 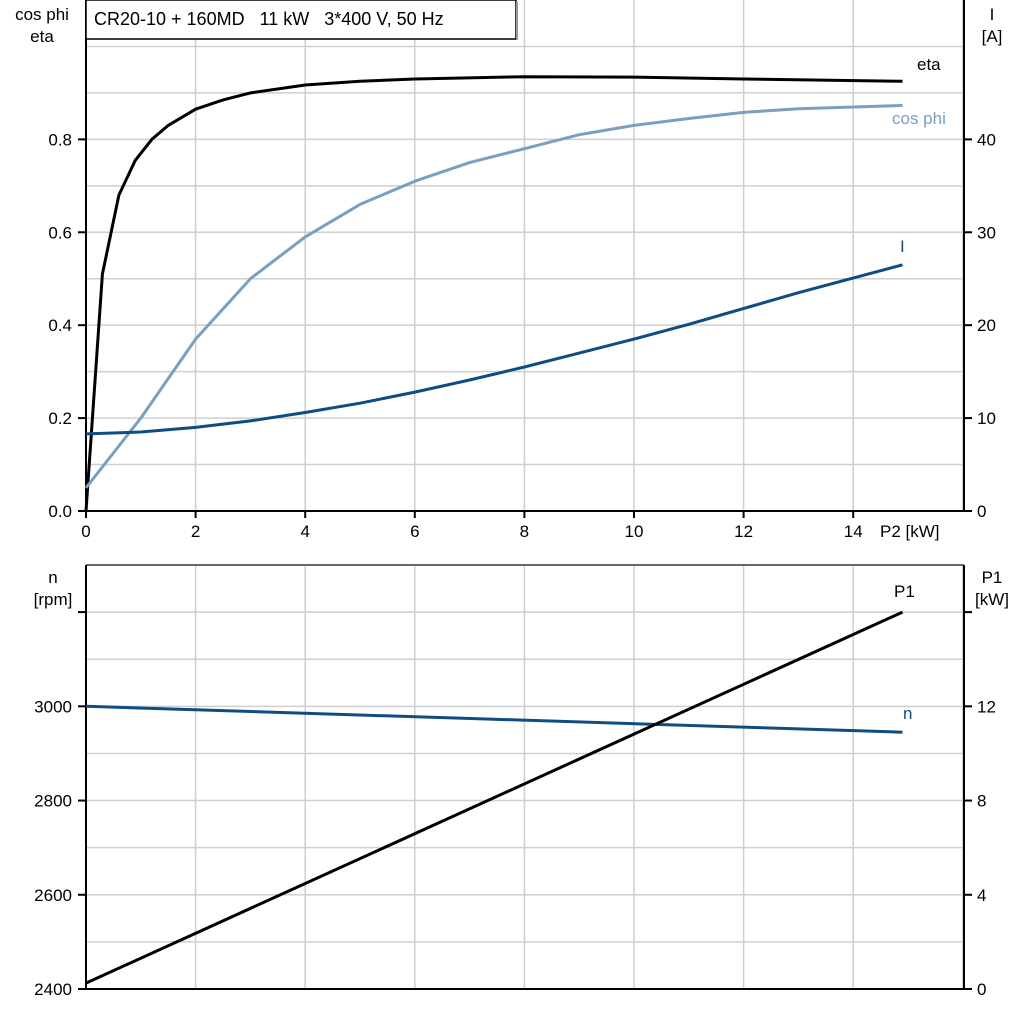 What do you see at coordinates (992, 577) in the screenshot?
I see `y-right-axis-label: P1` at bounding box center [992, 577].